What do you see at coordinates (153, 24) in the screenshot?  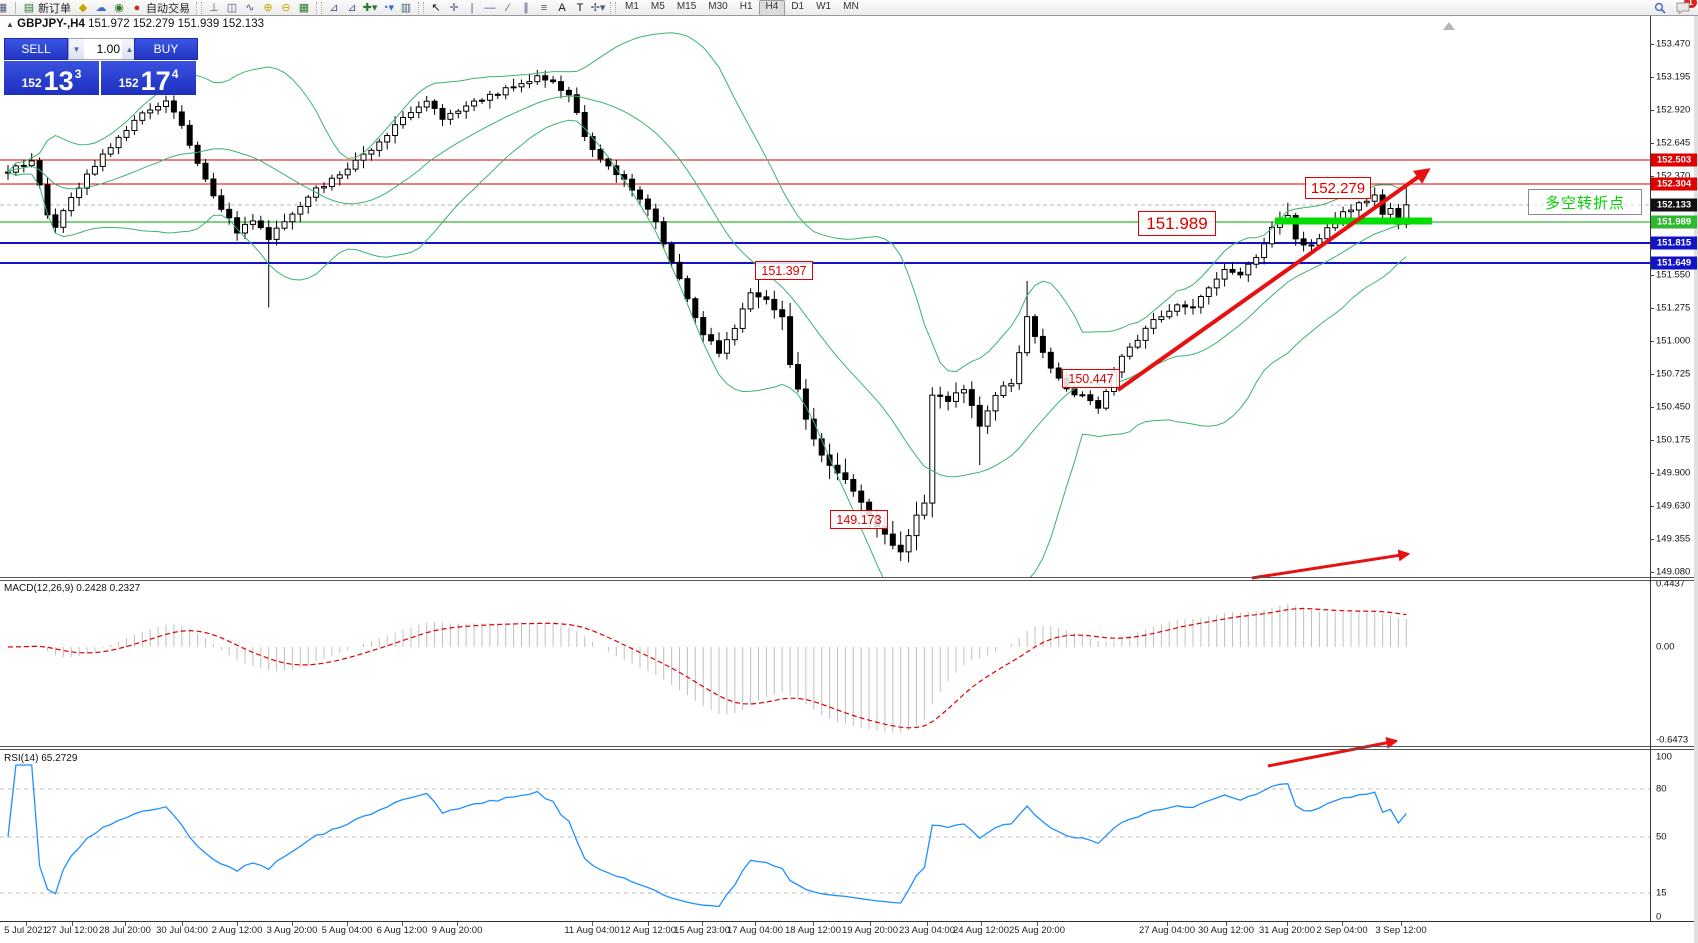 I see `high-value: 152.279` at bounding box center [153, 24].